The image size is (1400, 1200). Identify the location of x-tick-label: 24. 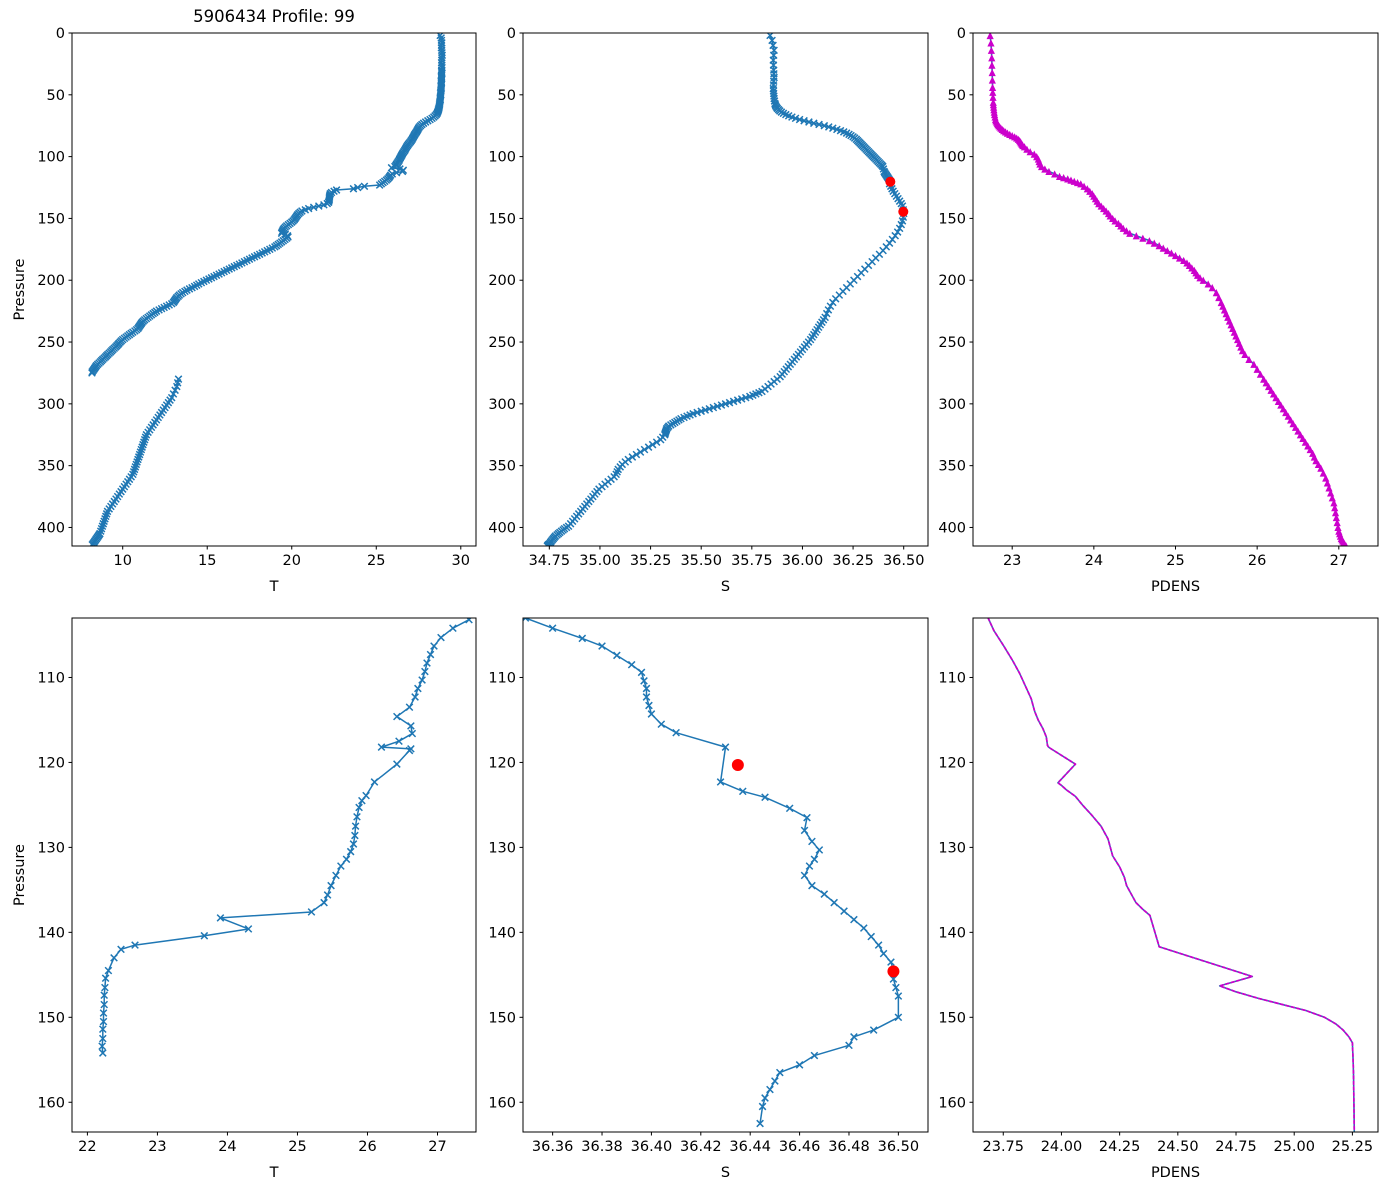
(1094, 561).